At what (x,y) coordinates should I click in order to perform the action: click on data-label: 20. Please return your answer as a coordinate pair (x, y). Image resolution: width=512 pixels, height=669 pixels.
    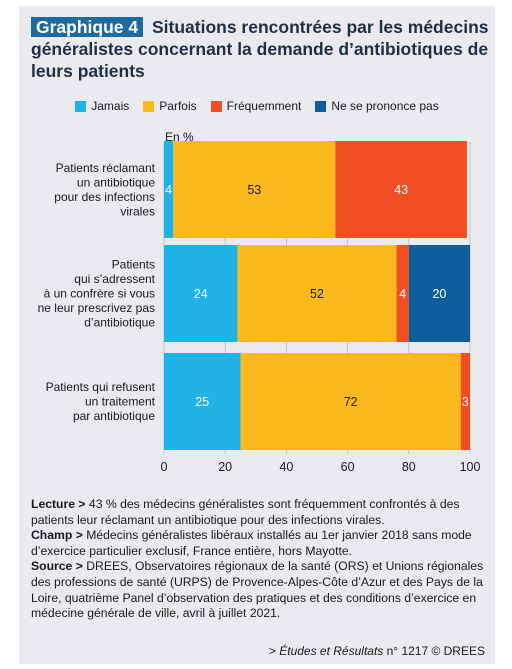
    Looking at the image, I should click on (439, 294).